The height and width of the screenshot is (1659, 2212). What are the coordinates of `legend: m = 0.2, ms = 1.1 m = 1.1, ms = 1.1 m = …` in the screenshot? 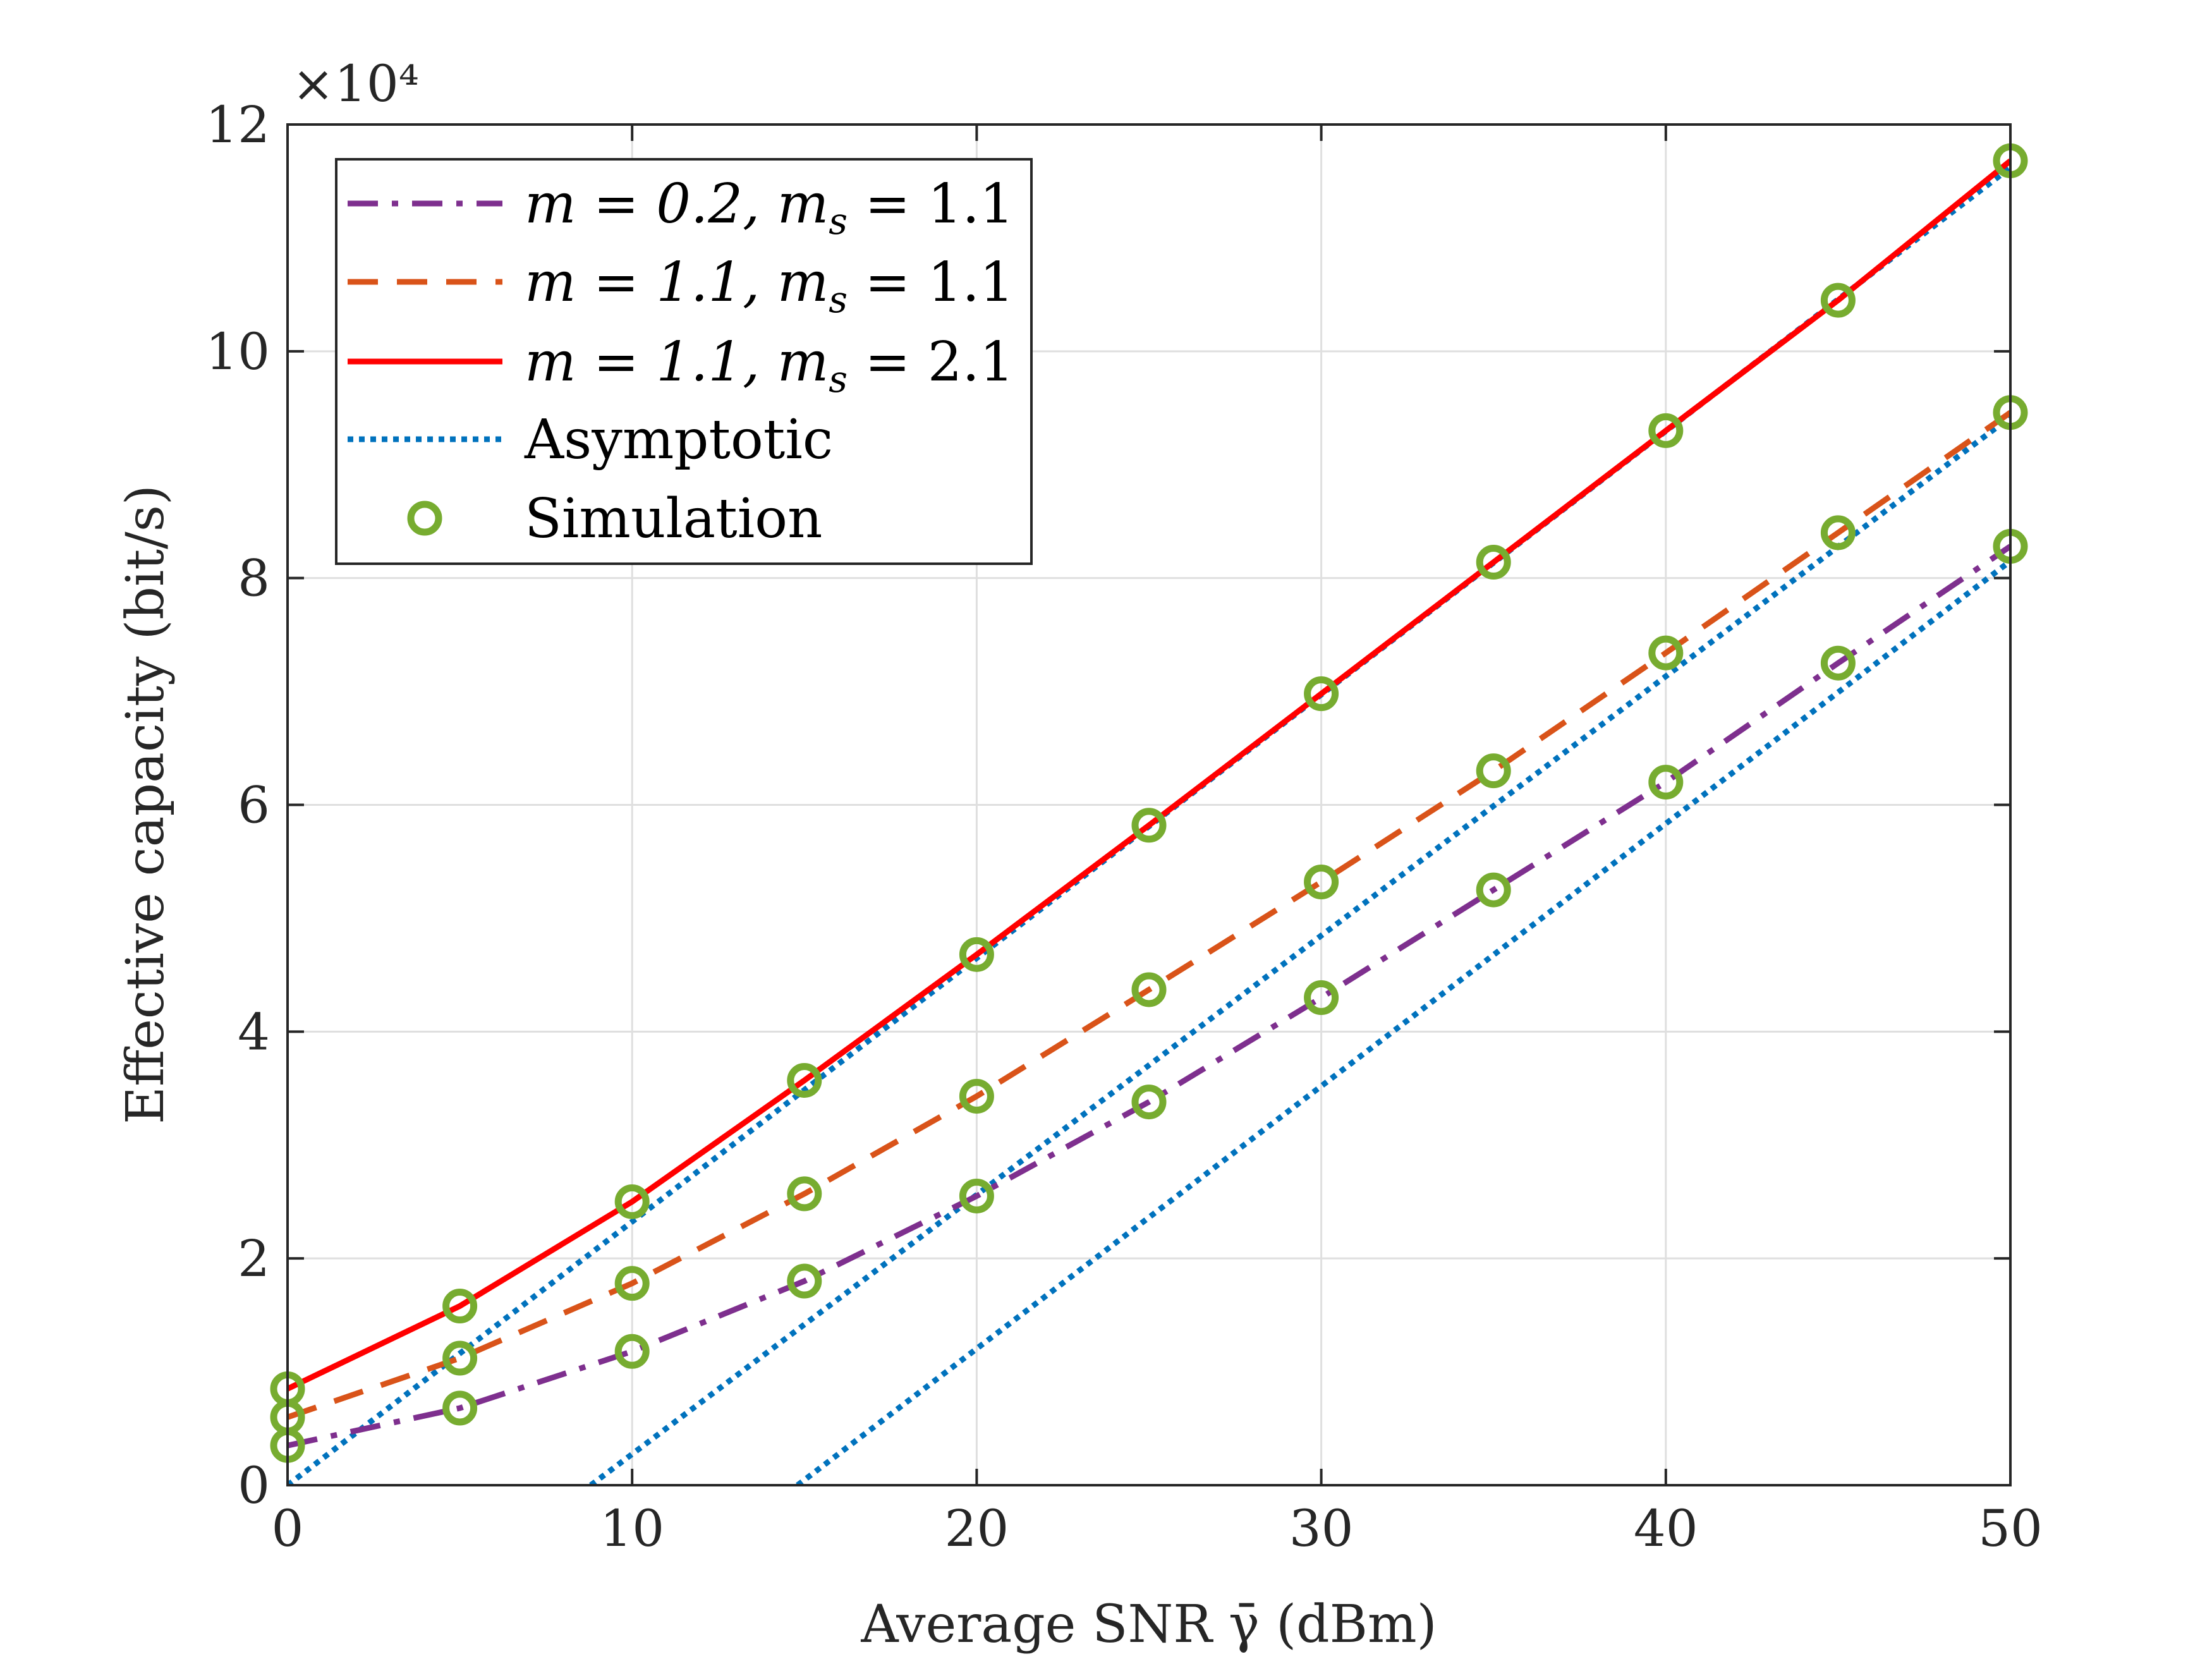 It's located at (684, 361).